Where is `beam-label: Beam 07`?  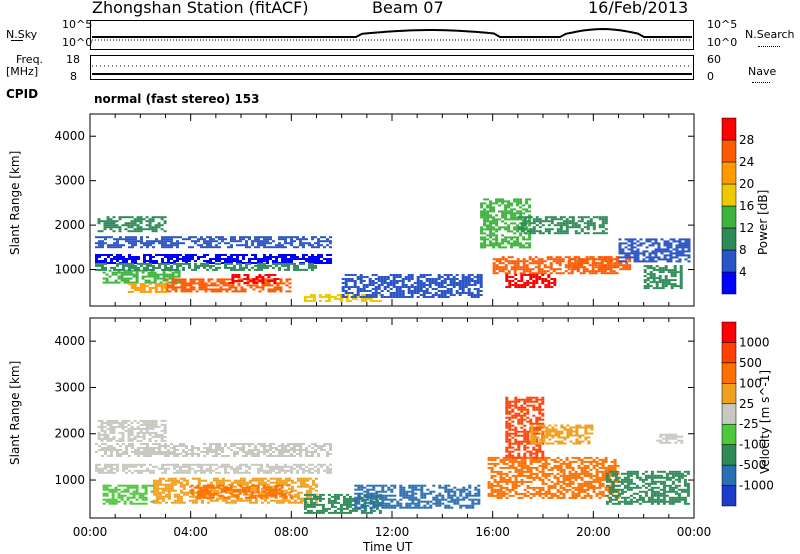
beam-label: Beam 07 is located at coordinates (408, 8).